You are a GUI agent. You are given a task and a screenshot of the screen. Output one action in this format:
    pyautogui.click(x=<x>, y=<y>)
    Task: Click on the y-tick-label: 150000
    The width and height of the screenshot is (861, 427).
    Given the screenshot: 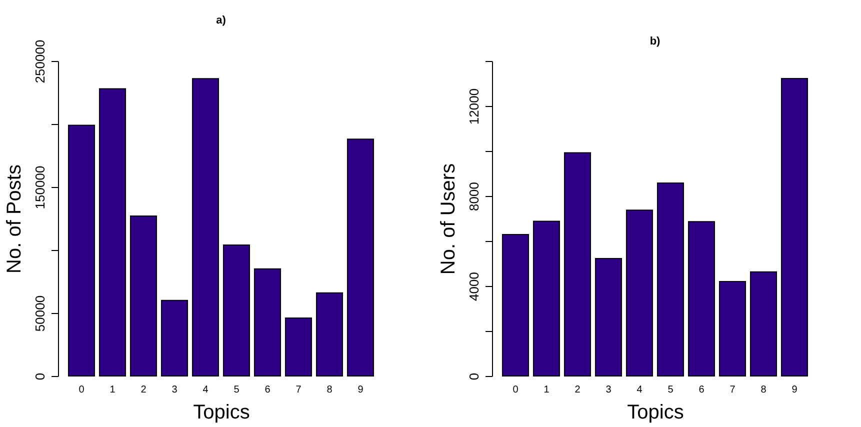 What is the action you would take?
    pyautogui.click(x=40, y=188)
    